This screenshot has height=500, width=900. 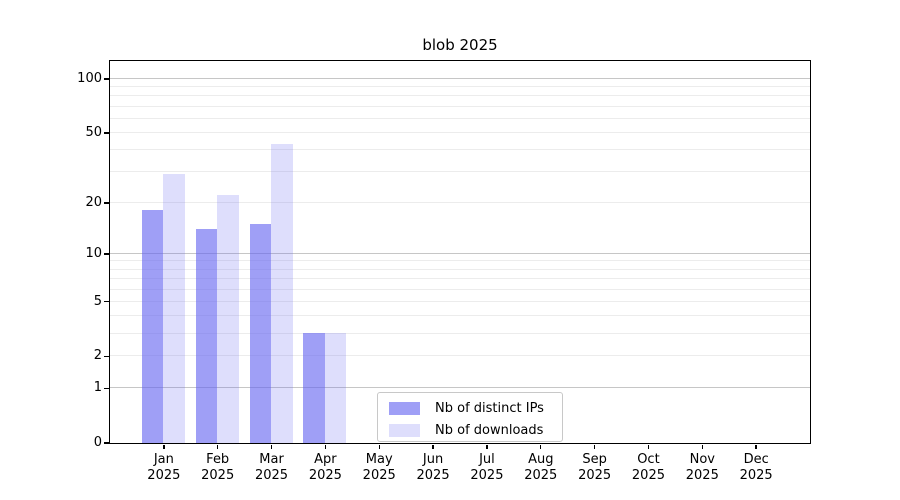 What do you see at coordinates (93, 132) in the screenshot?
I see `y-tick-label: 50` at bounding box center [93, 132].